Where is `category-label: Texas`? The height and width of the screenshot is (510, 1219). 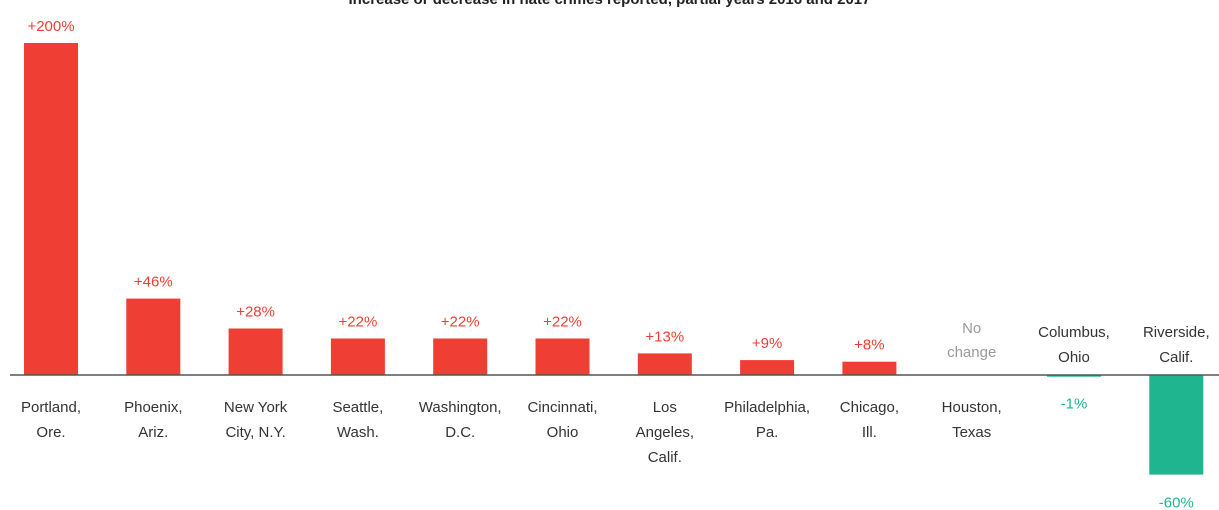
category-label: Texas is located at coordinates (971, 432).